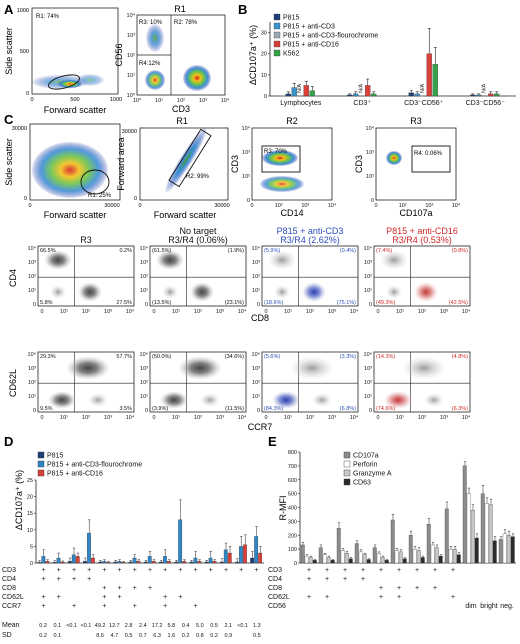  What do you see at coordinates (19, 129) in the screenshot?
I see `y-tick: 30000` at bounding box center [19, 129].